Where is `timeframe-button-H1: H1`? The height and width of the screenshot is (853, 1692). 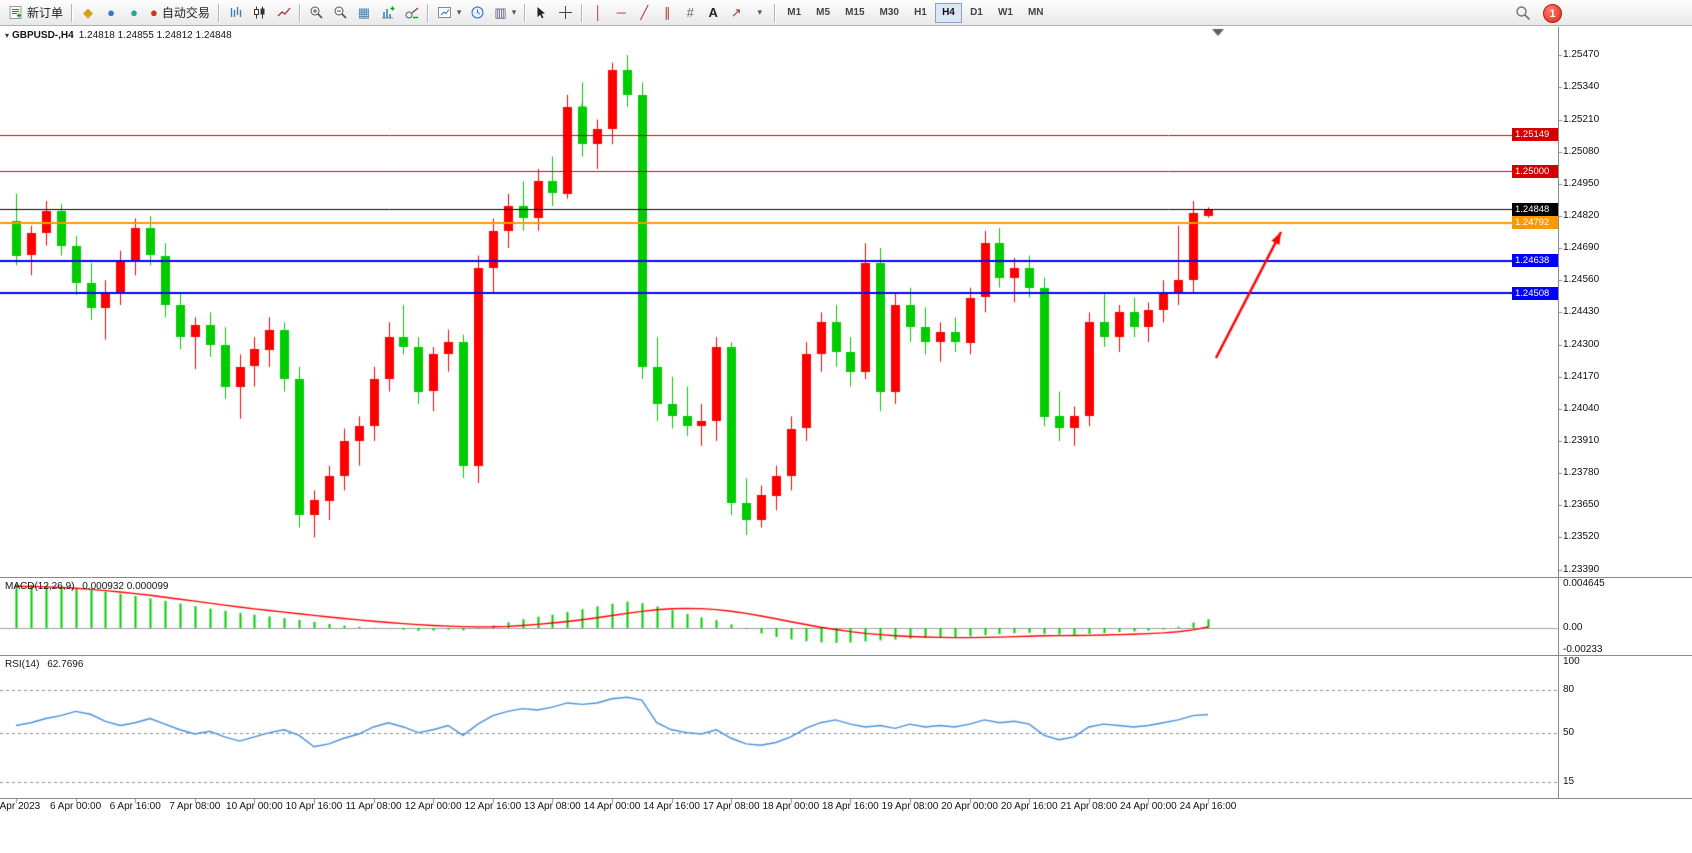
timeframe-button-H1: H1 is located at coordinates (920, 13).